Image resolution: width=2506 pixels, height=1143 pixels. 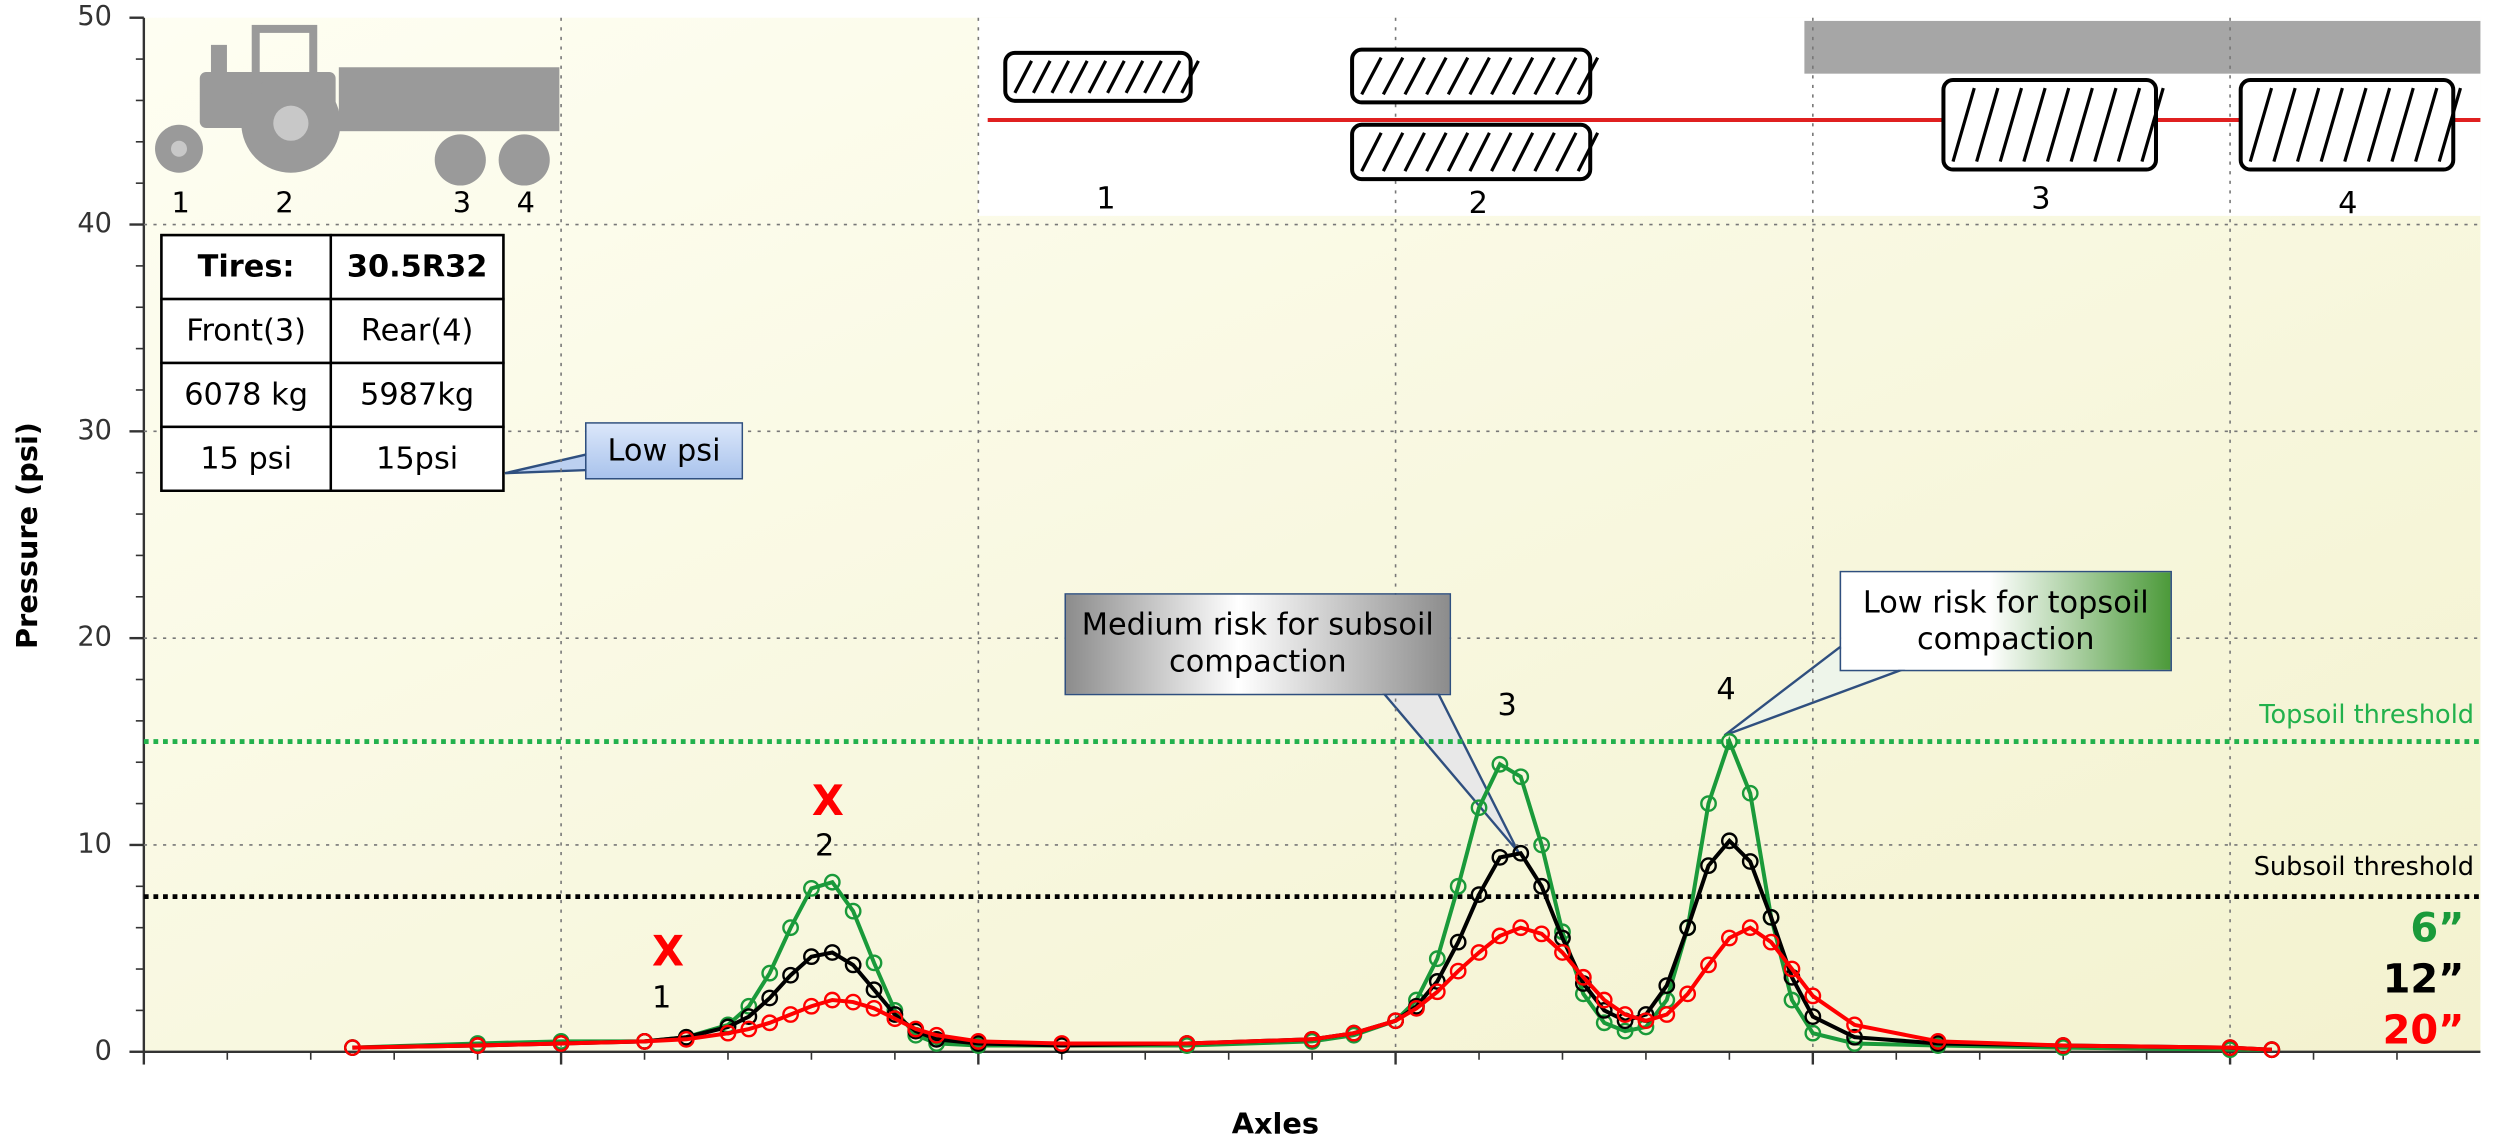 I want to click on threshold-label: Subsoil threshold, so click(x=2364, y=867).